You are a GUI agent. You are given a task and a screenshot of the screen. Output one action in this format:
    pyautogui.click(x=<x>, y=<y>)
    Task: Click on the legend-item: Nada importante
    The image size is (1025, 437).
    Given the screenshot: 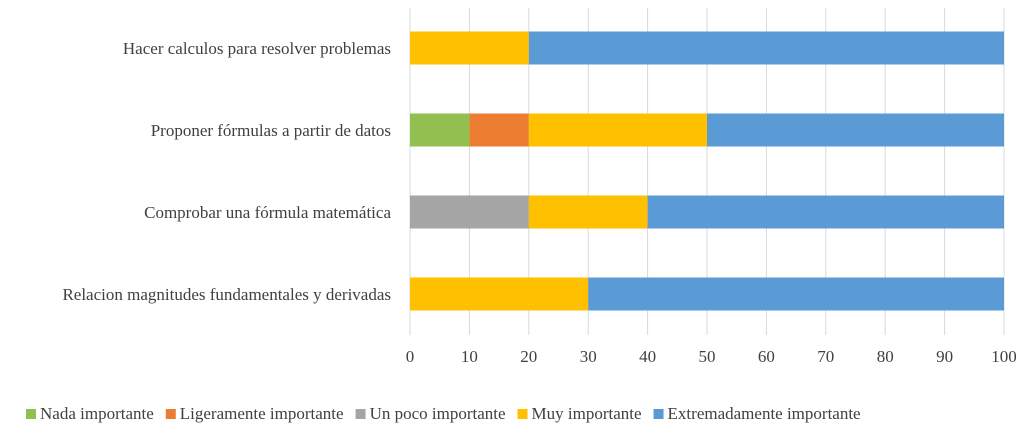 What is the action you would take?
    pyautogui.click(x=90, y=413)
    